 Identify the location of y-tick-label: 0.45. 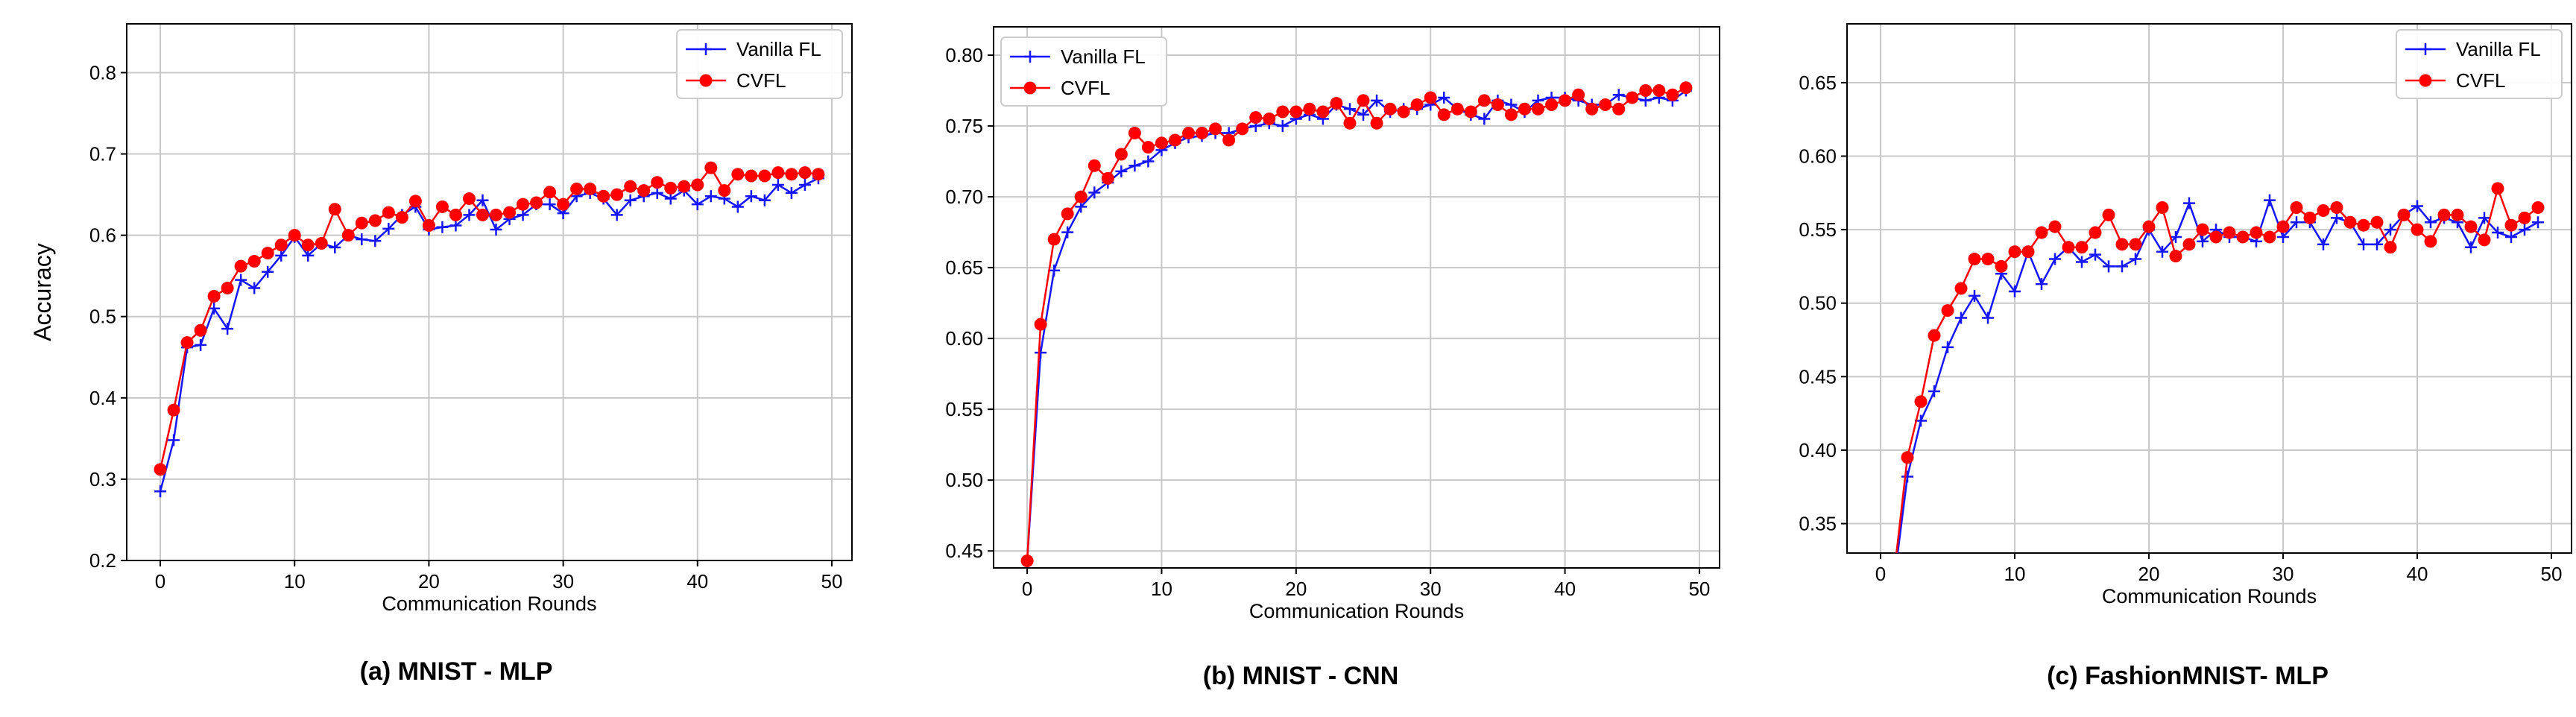
(1818, 376).